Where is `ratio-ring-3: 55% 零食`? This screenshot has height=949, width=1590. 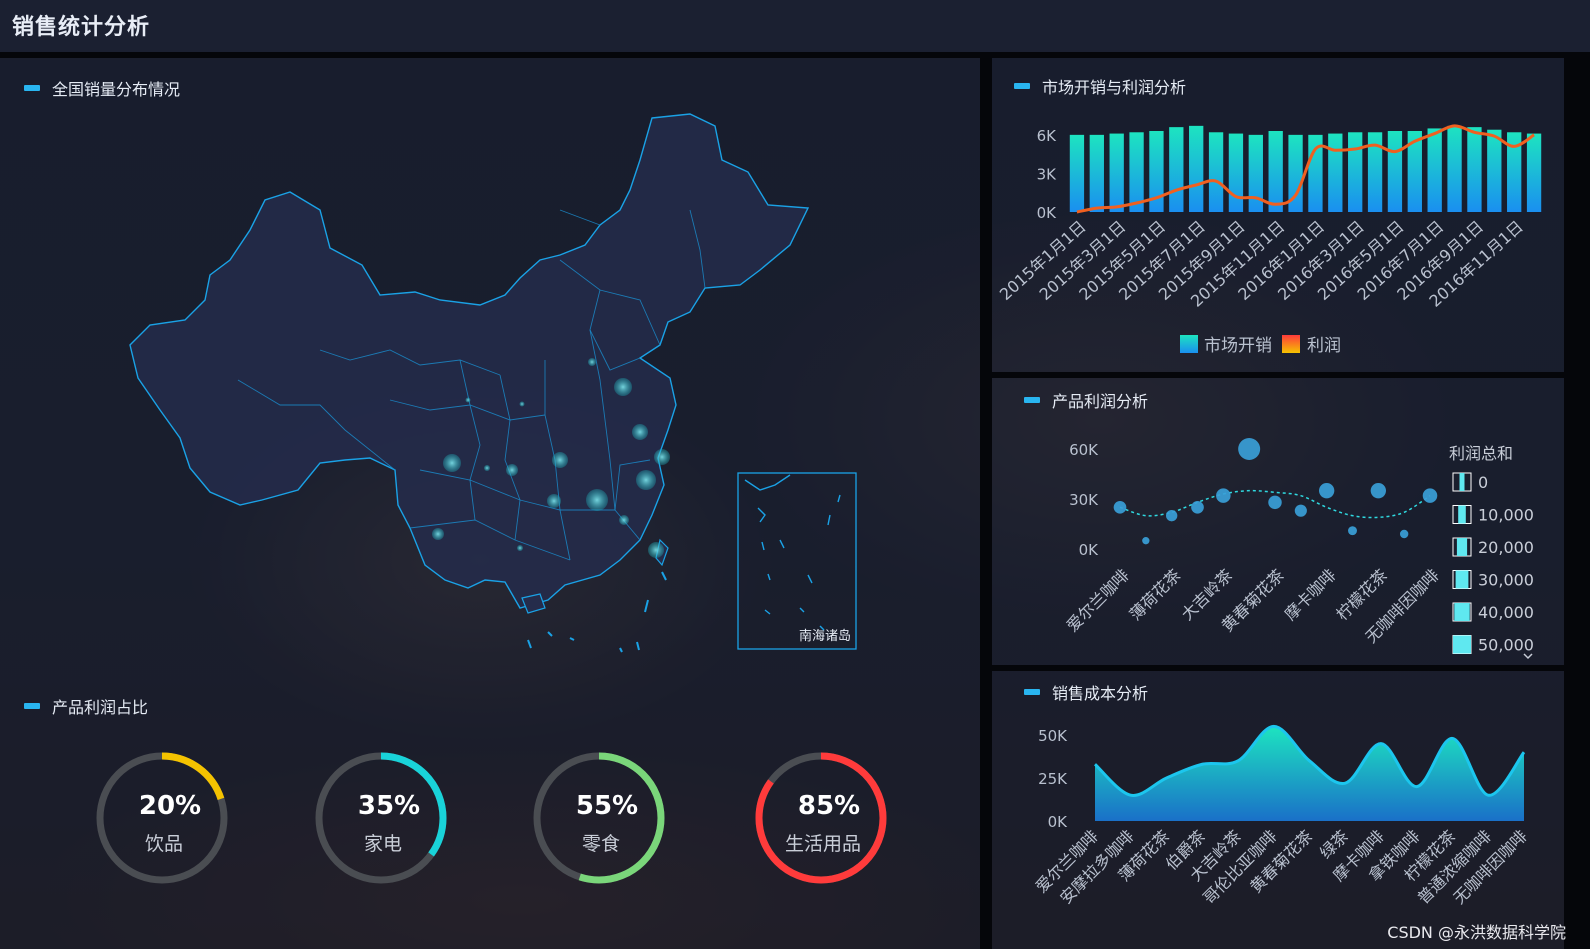 ratio-ring-3: 55% 零食 is located at coordinates (599, 818).